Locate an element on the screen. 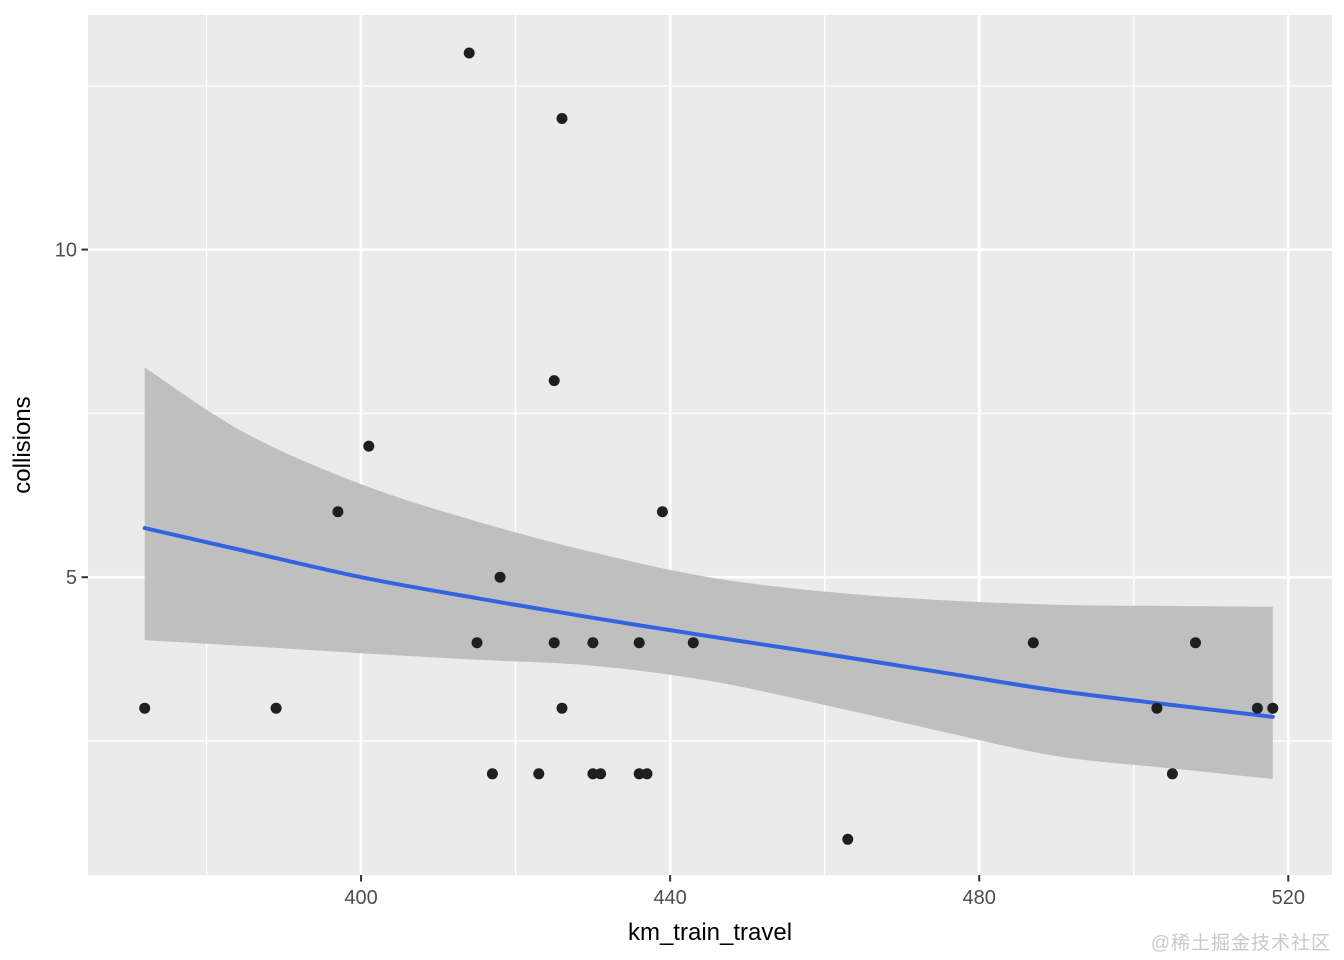  y-tick-label-5: 5 is located at coordinates (71, 578).